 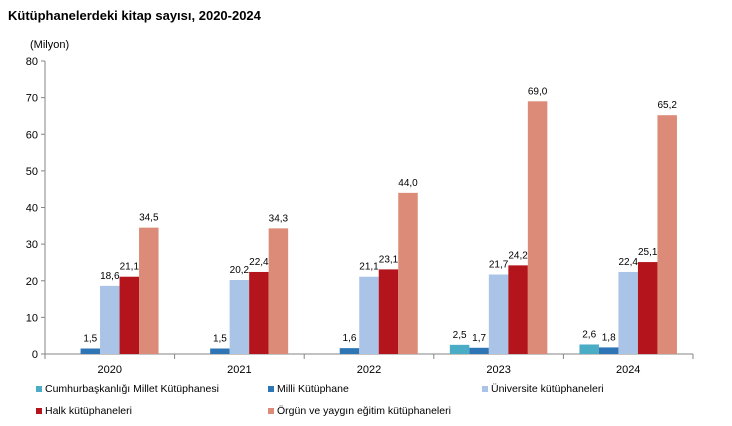 What do you see at coordinates (49, 45) in the screenshot?
I see `y-axis-unit-label: (Milyon)` at bounding box center [49, 45].